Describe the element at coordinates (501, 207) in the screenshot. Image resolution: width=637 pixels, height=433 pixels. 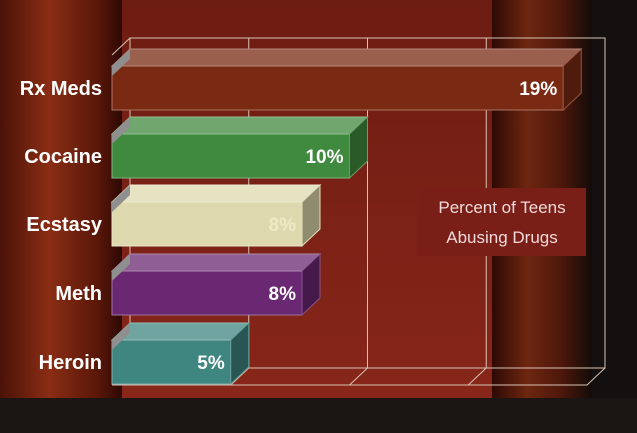
I see `annotation-line-1: Percent of Teens` at that location.